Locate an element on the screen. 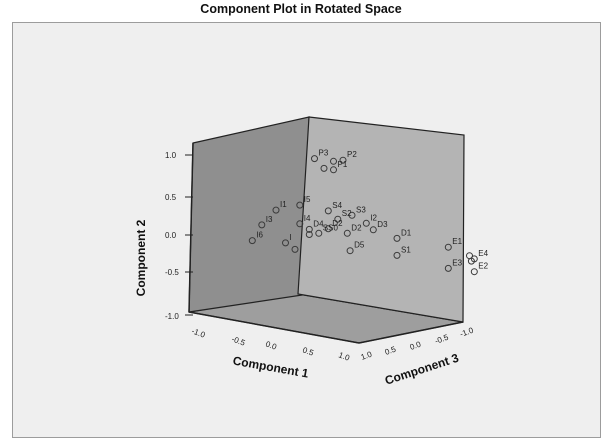 The image size is (602, 439). point-label: S3 is located at coordinates (361, 209).